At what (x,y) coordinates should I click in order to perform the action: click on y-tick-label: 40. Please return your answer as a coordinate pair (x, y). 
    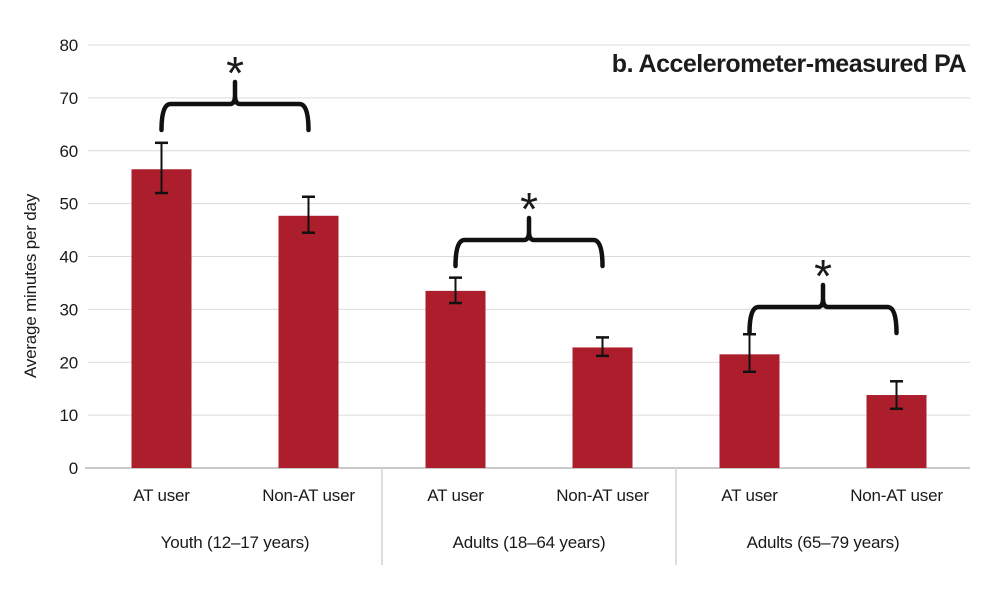
    Looking at the image, I should click on (68, 257).